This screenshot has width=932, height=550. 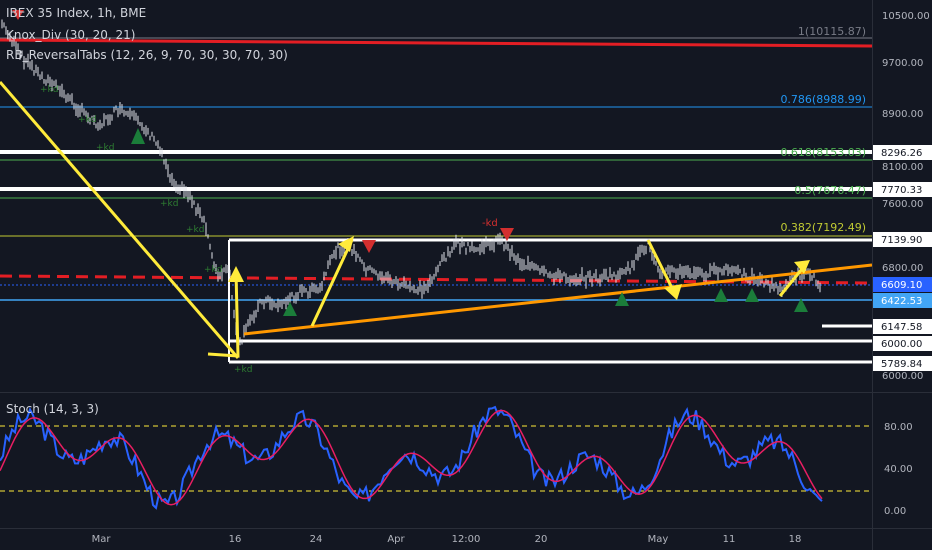 I want to click on price-badge: 5789.84, so click(x=901, y=364).